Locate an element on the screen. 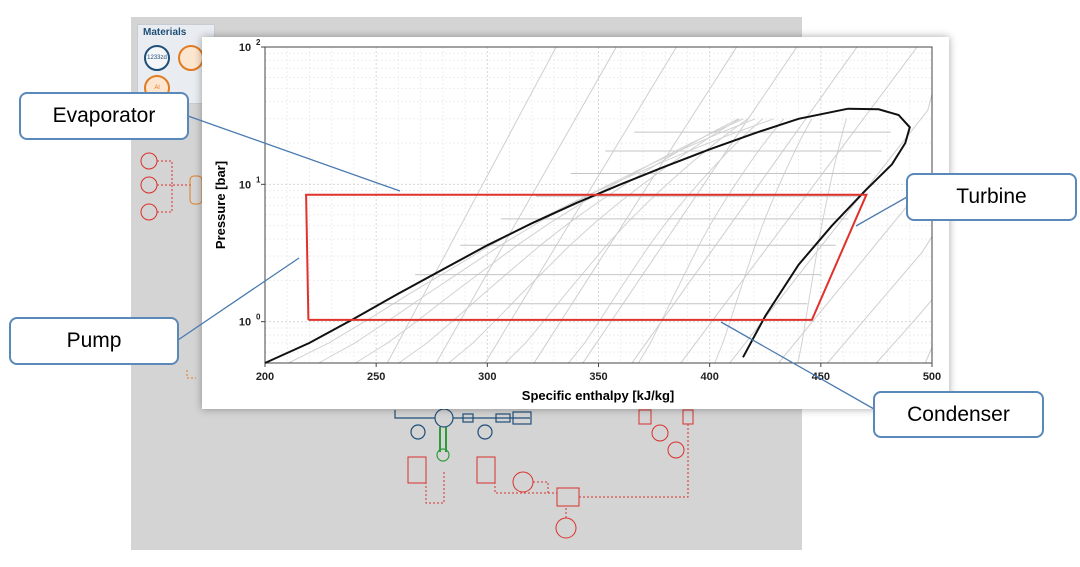 Image resolution: width=1080 pixels, height=567 pixels. materials-title: Materials is located at coordinates (165, 32).